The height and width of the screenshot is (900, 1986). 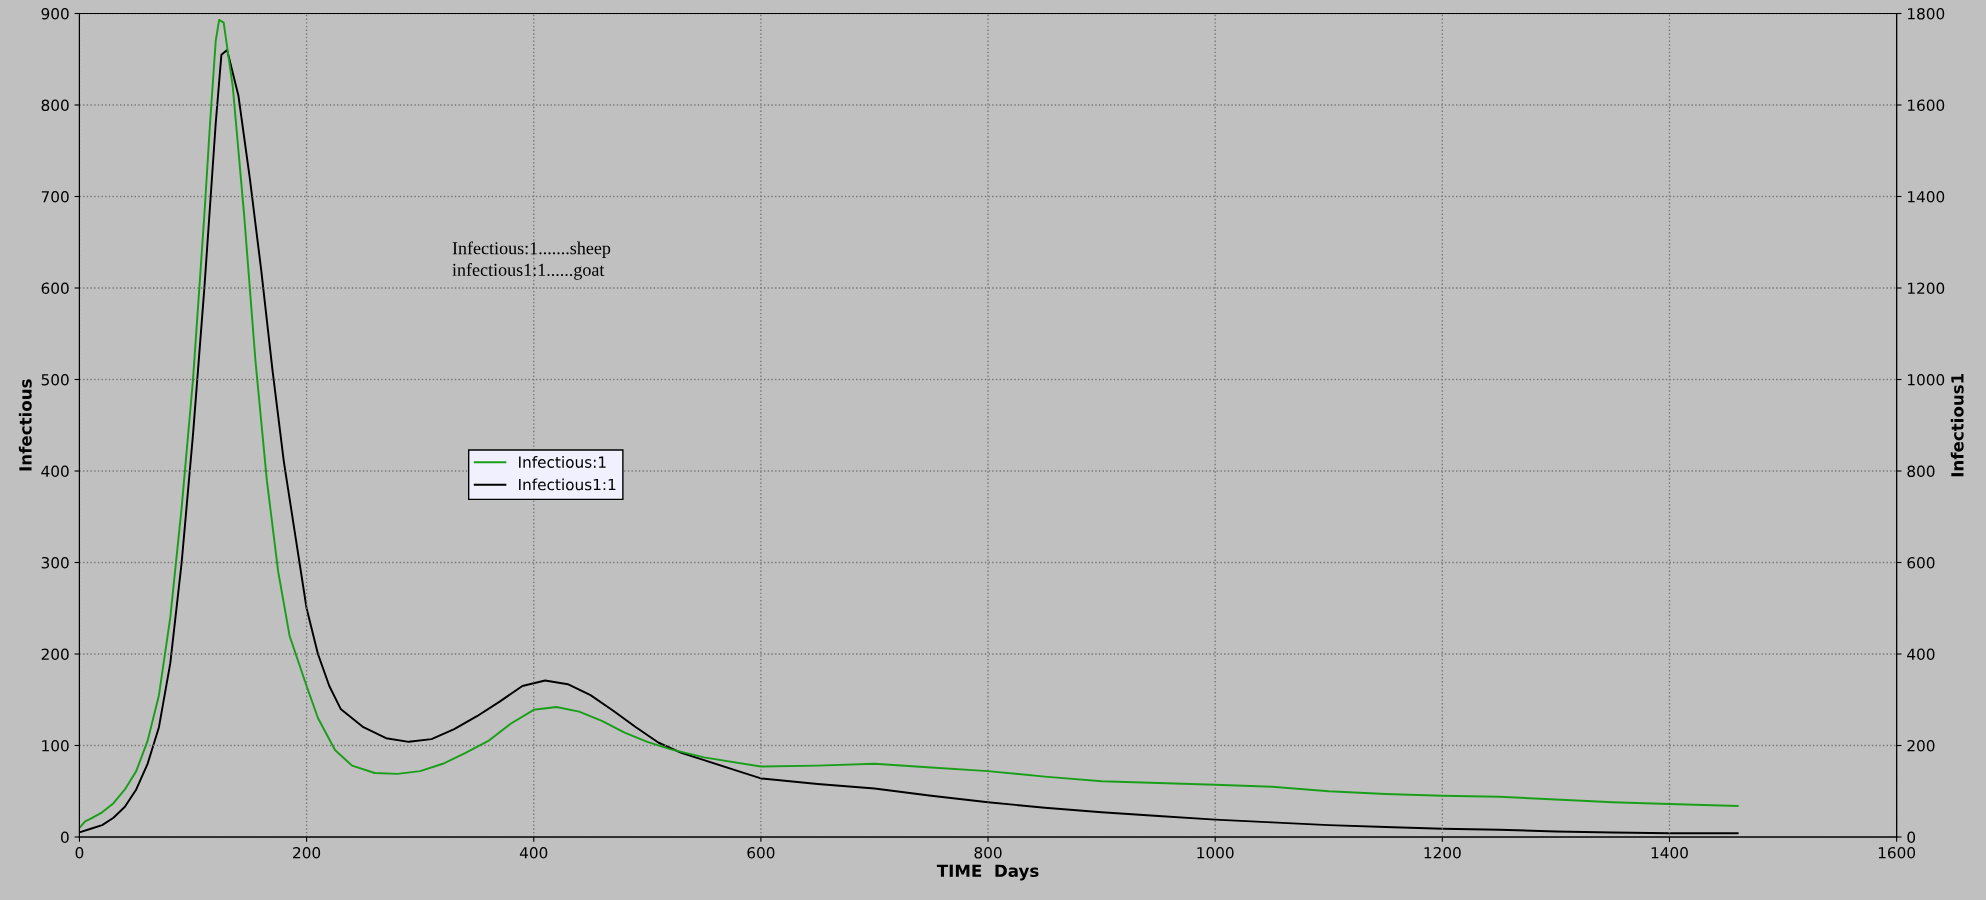 What do you see at coordinates (533, 852) in the screenshot?
I see `x-tick-label: 400` at bounding box center [533, 852].